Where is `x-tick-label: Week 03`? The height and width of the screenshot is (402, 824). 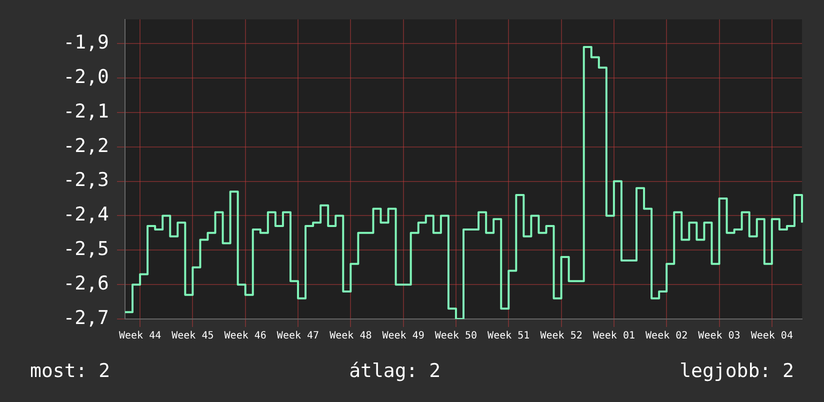
x-tick-label: Week 03 is located at coordinates (719, 336).